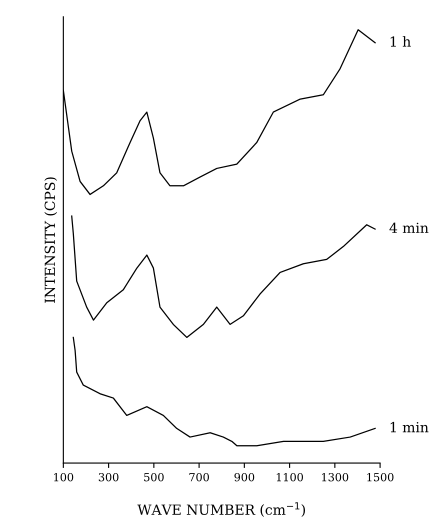 The width and height of the screenshot is (443, 525). Describe the element at coordinates (244, 477) in the screenshot. I see `x-tick-label: 900` at that location.